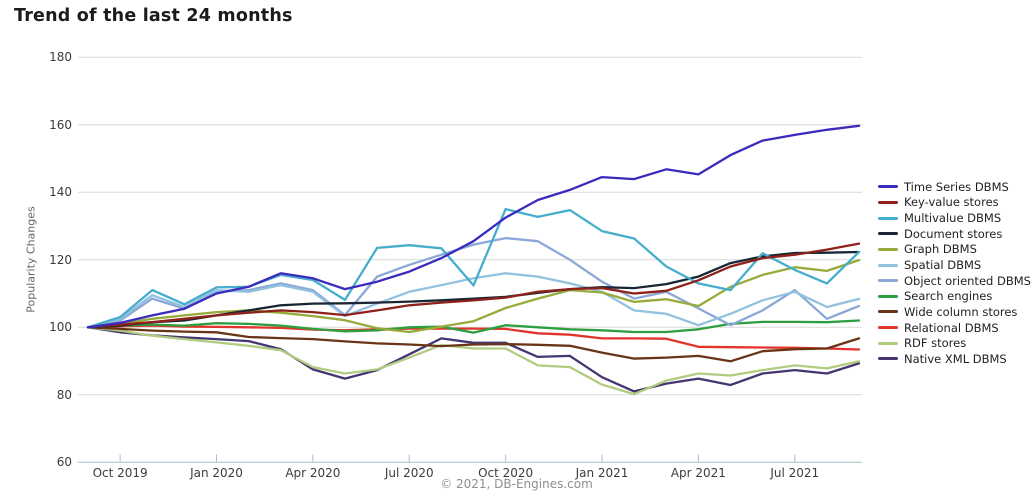 The image size is (1033, 500). Describe the element at coordinates (943, 265) in the screenshot. I see `legend-label: Spatial DBMS` at that location.